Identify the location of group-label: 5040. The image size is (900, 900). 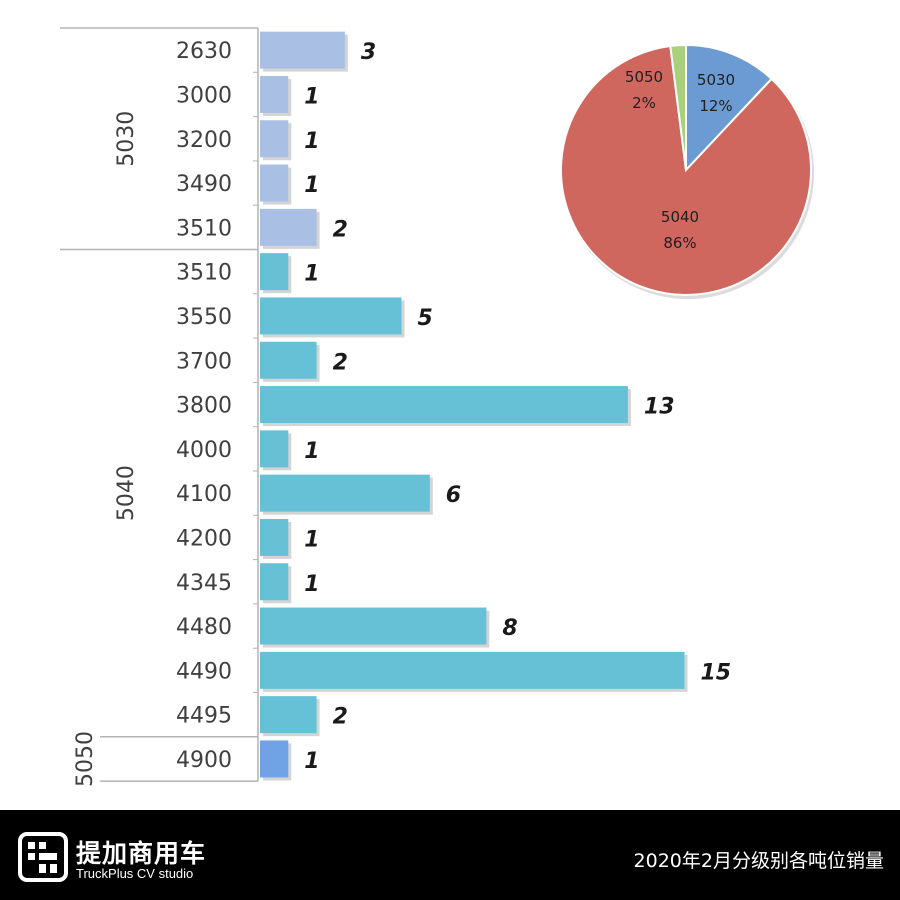
(126, 493).